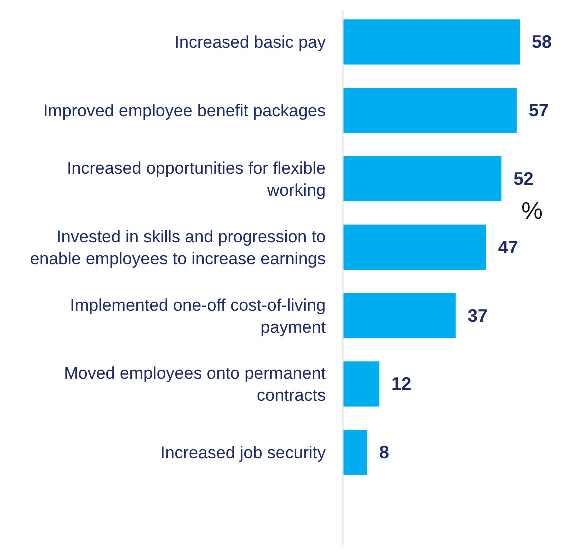 The image size is (562, 553). What do you see at coordinates (542, 42) in the screenshot?
I see `data-label: 58` at bounding box center [542, 42].